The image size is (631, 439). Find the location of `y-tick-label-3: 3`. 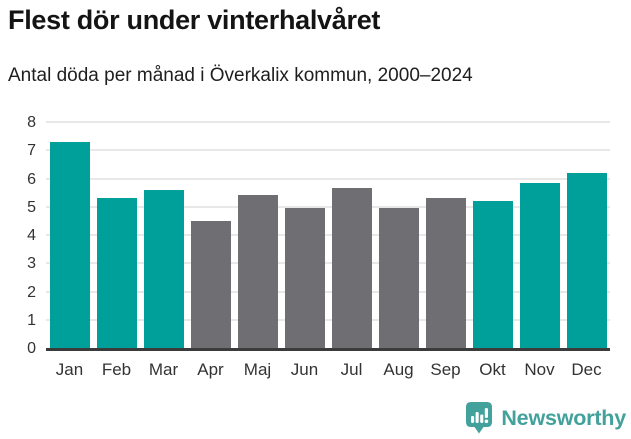

y-tick-label-3: 3 is located at coordinates (31, 264).